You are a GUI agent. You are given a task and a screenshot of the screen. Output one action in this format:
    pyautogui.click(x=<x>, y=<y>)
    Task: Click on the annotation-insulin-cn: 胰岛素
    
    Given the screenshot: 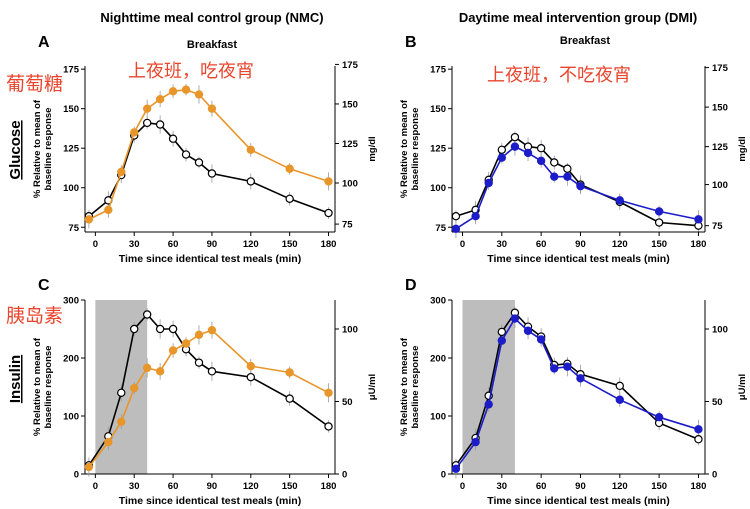 What is the action you would take?
    pyautogui.click(x=34, y=316)
    